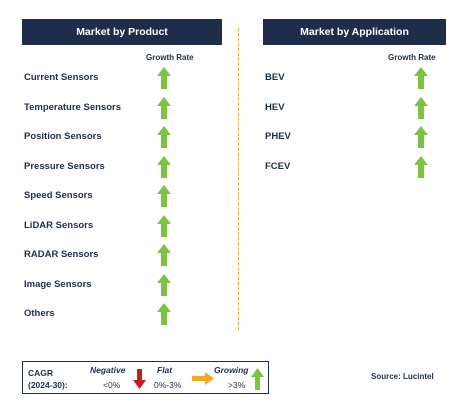 The image size is (467, 418). What do you see at coordinates (278, 166) in the screenshot?
I see `application-item-label: FCEV` at bounding box center [278, 166].